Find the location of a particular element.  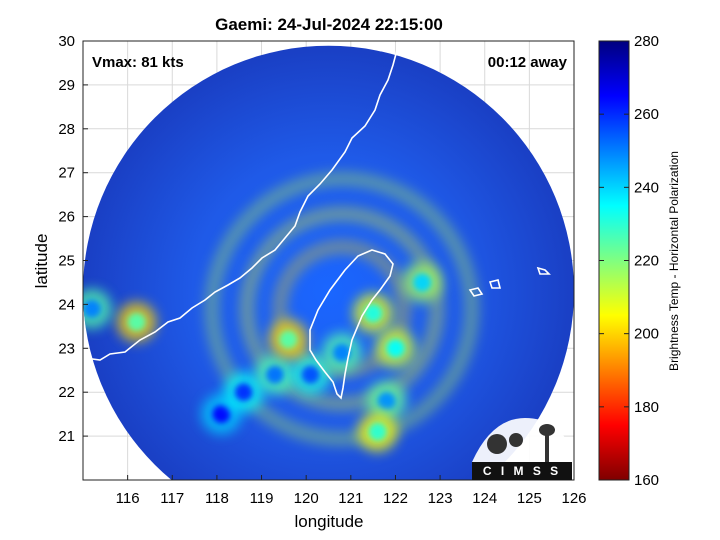

y-tick-label: 29 is located at coordinates (66, 85).